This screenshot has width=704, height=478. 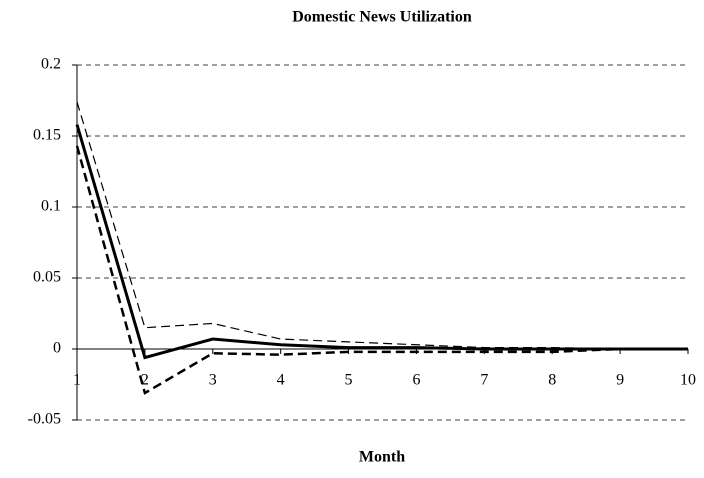 What do you see at coordinates (145, 380) in the screenshot?
I see `x-tick-label: 2` at bounding box center [145, 380].